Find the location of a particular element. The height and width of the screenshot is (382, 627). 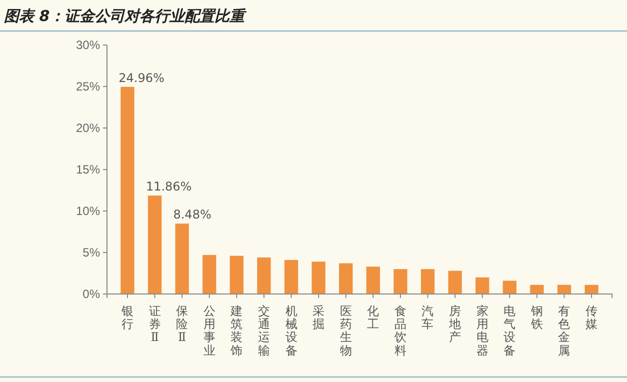

x-tick-label: 采掘 is located at coordinates (318, 317).